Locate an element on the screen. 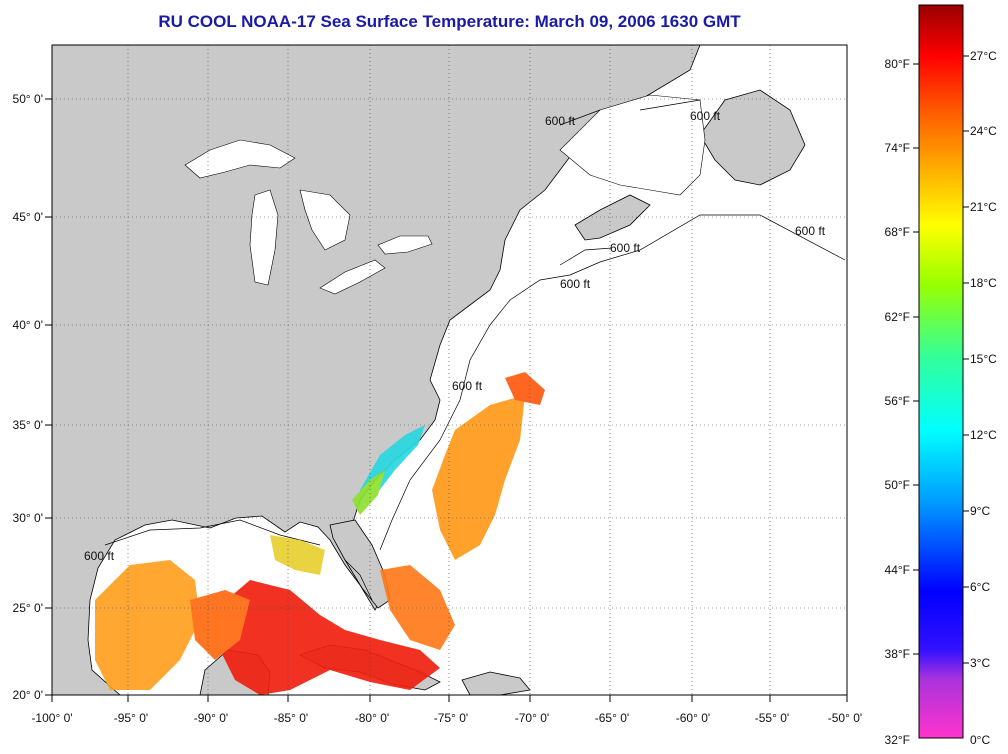  florida-land is located at coordinates (360, 564).